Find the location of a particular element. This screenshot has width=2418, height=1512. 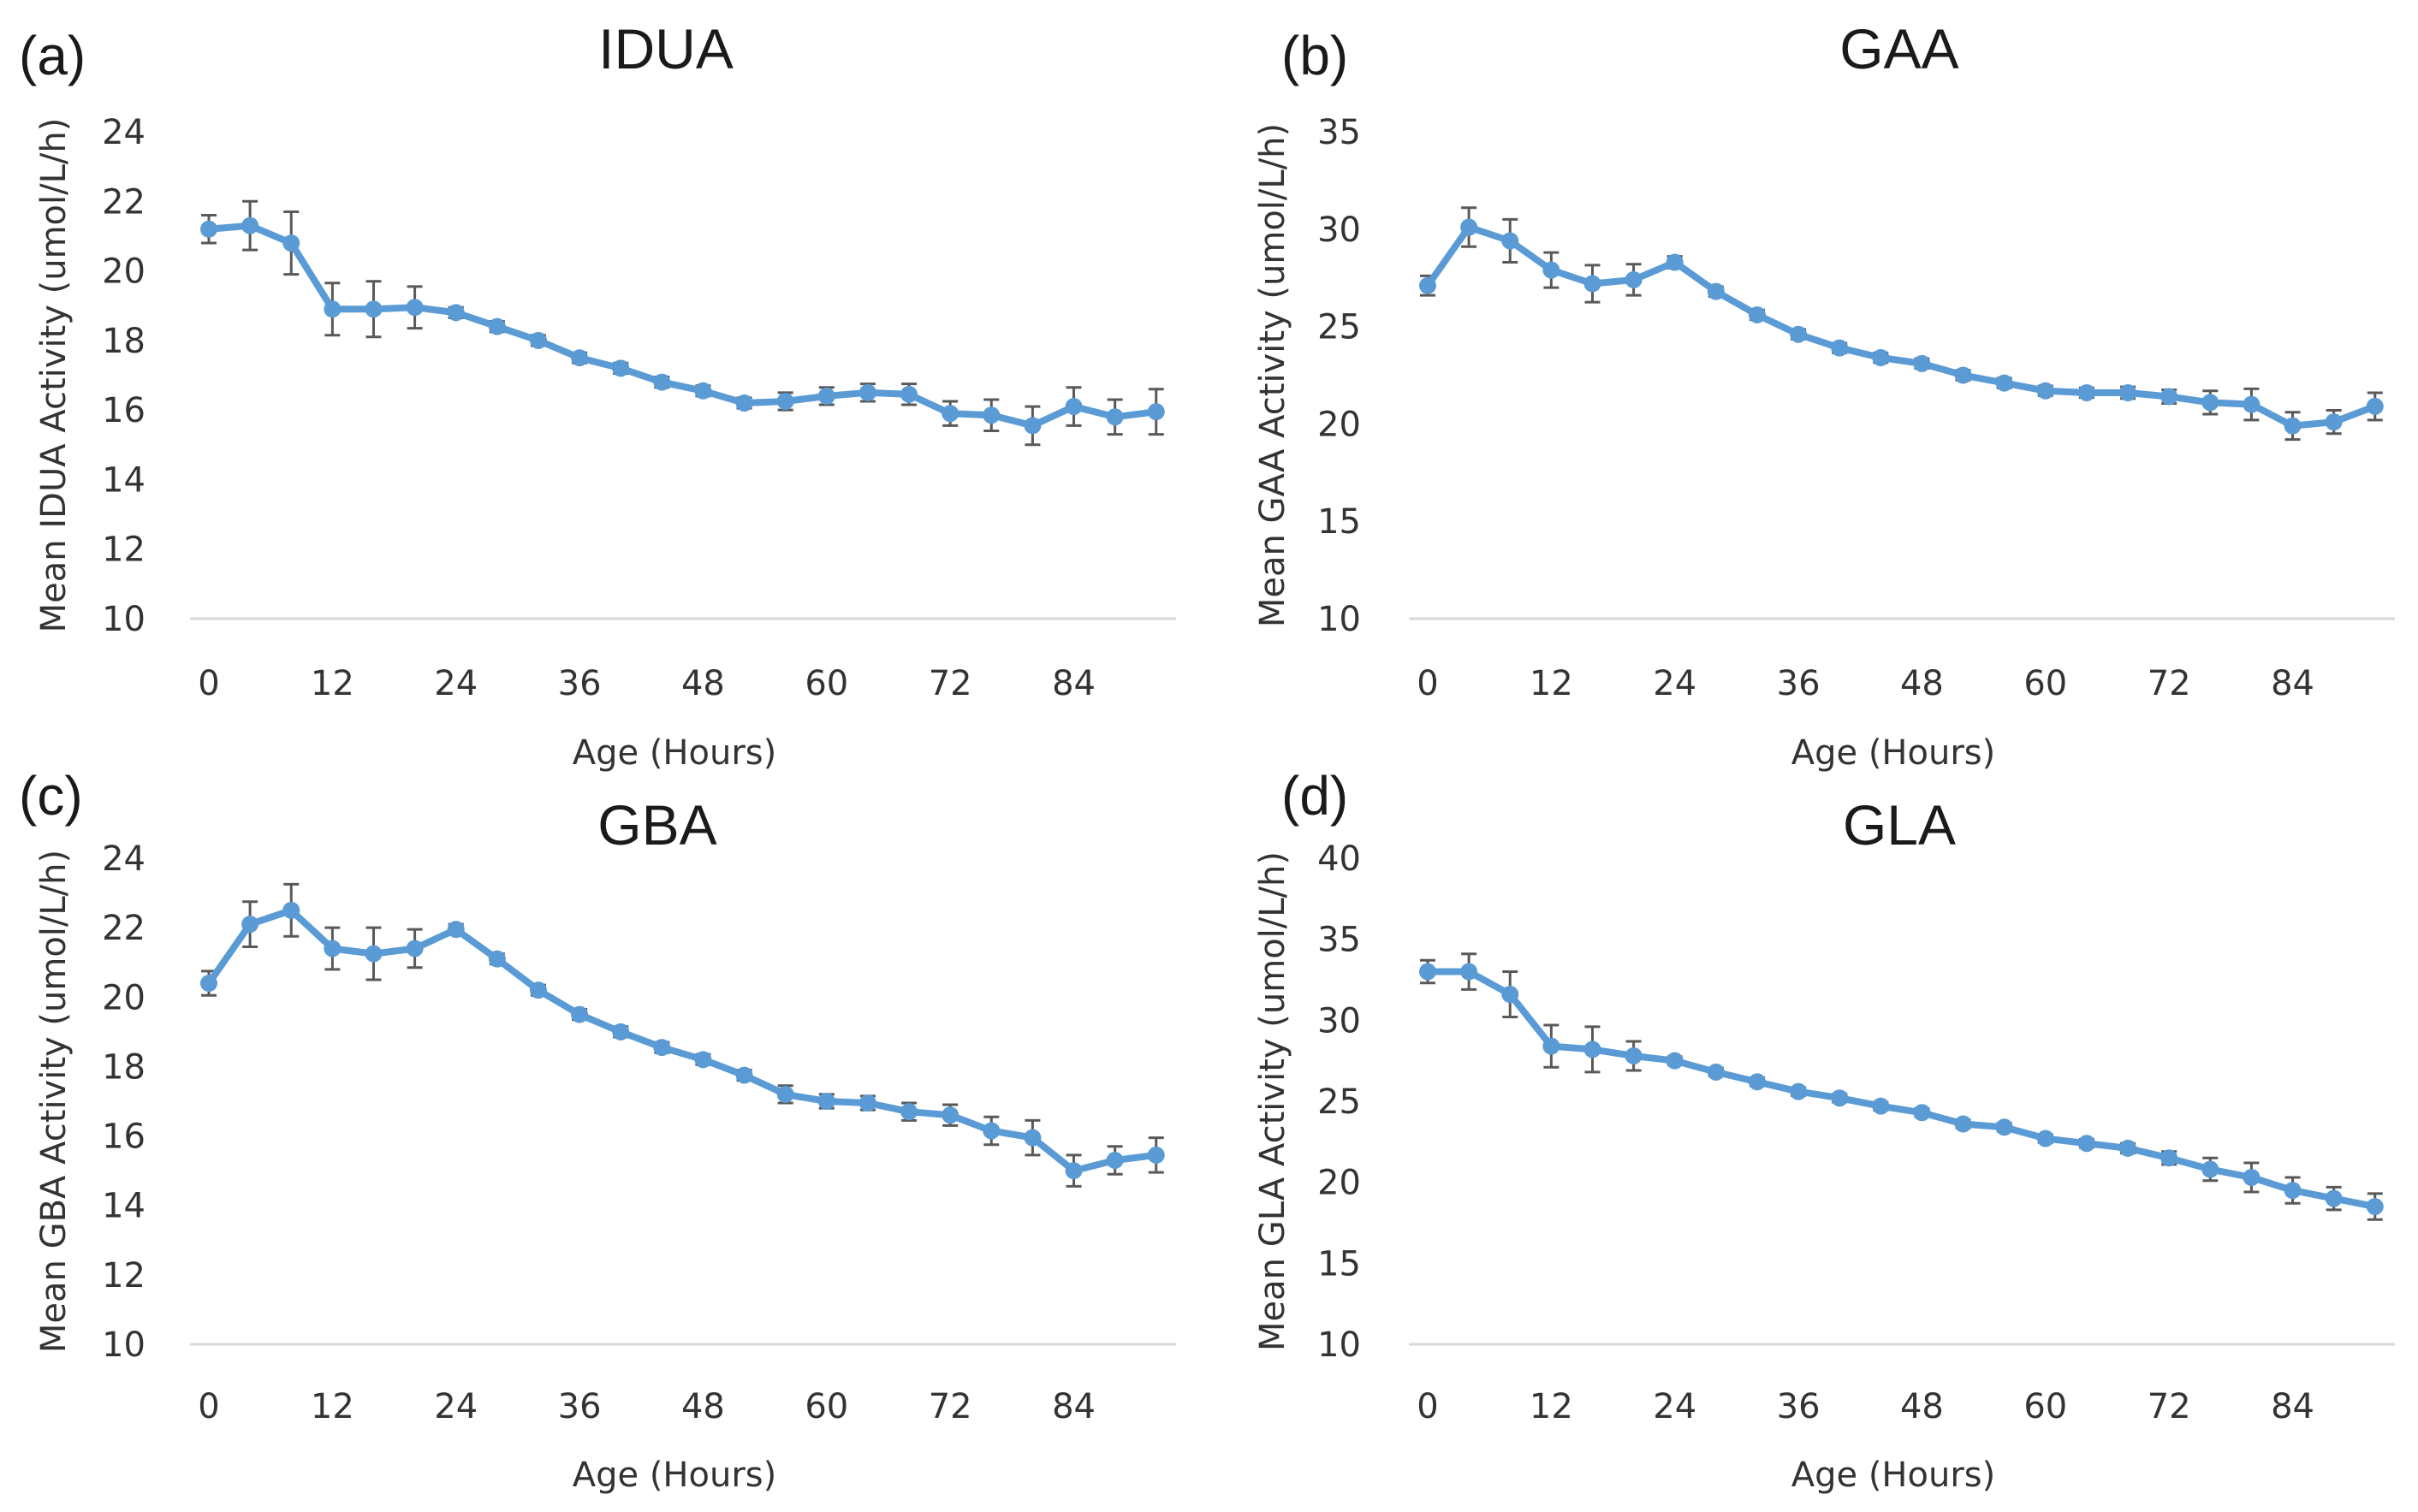

chart-2-y-tick-label: 10 is located at coordinates (124, 1345).